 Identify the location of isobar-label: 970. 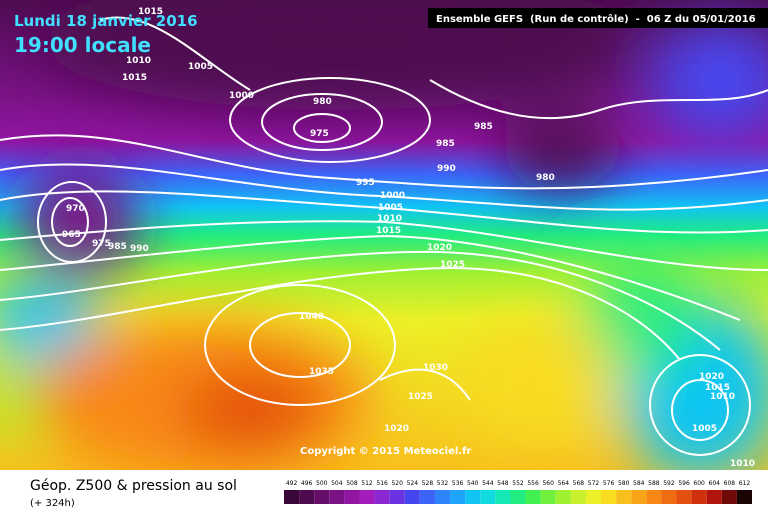
(75, 209).